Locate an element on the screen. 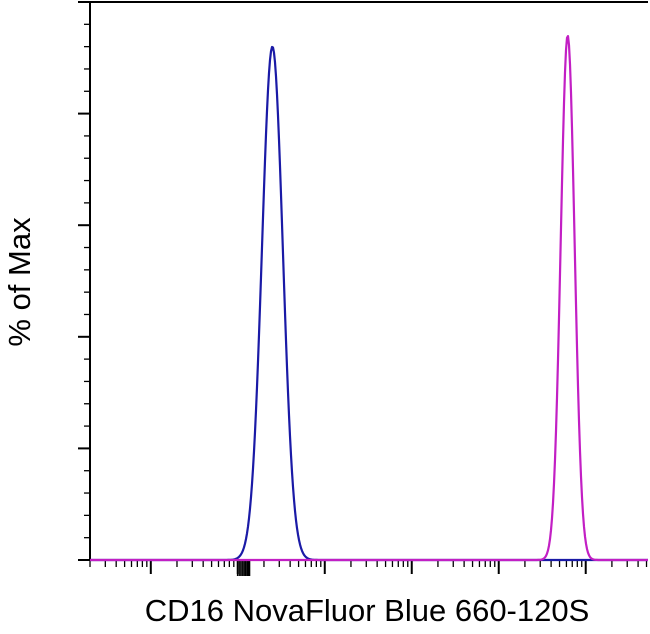  y-axis is located at coordinates (84, 281).